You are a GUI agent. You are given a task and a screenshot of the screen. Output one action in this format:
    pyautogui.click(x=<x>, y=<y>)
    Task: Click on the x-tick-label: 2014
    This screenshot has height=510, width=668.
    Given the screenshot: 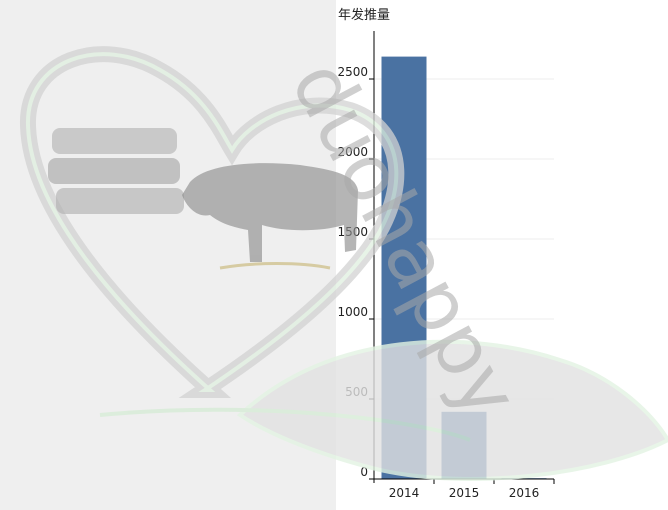 What is the action you would take?
    pyautogui.click(x=404, y=493)
    